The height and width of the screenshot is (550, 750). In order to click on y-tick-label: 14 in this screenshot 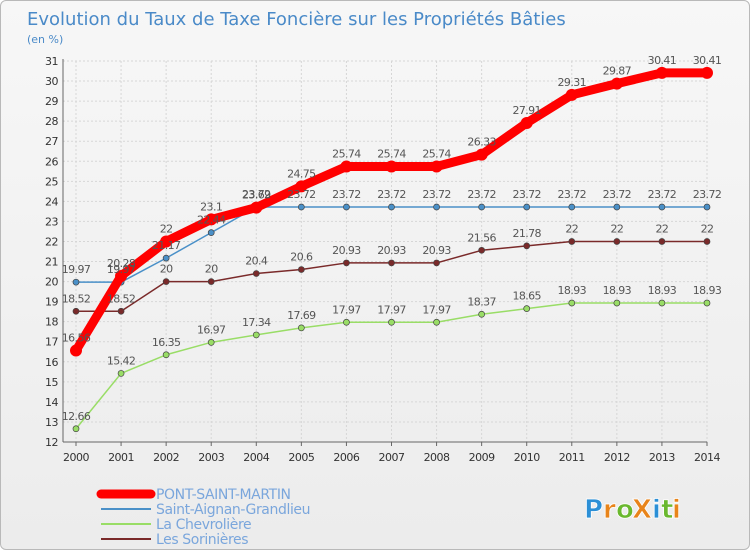, I will do `click(51, 402)`.